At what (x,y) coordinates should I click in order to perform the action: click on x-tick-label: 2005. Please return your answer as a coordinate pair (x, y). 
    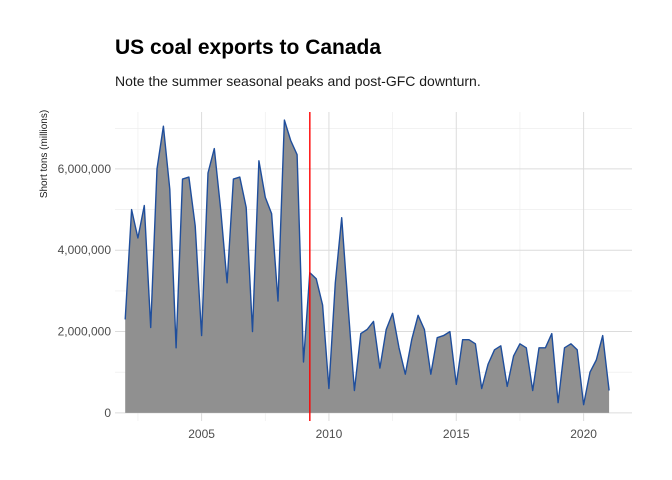
    Looking at the image, I should click on (201, 434).